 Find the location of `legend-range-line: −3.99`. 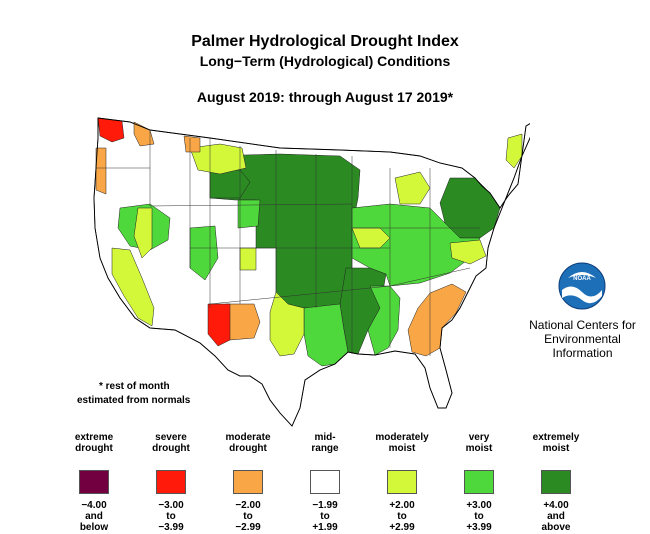

legend-range-line: −3.99 is located at coordinates (171, 527).